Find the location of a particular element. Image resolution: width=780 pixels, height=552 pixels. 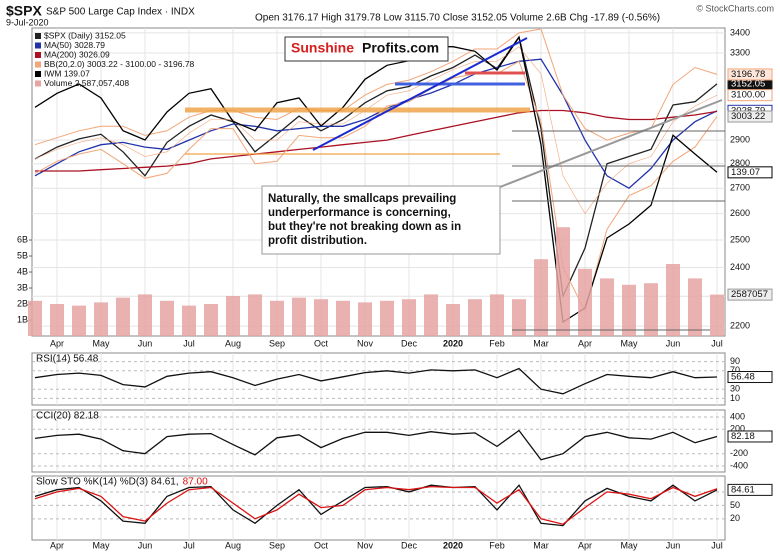

y-tick-label: 400 is located at coordinates (737, 416).